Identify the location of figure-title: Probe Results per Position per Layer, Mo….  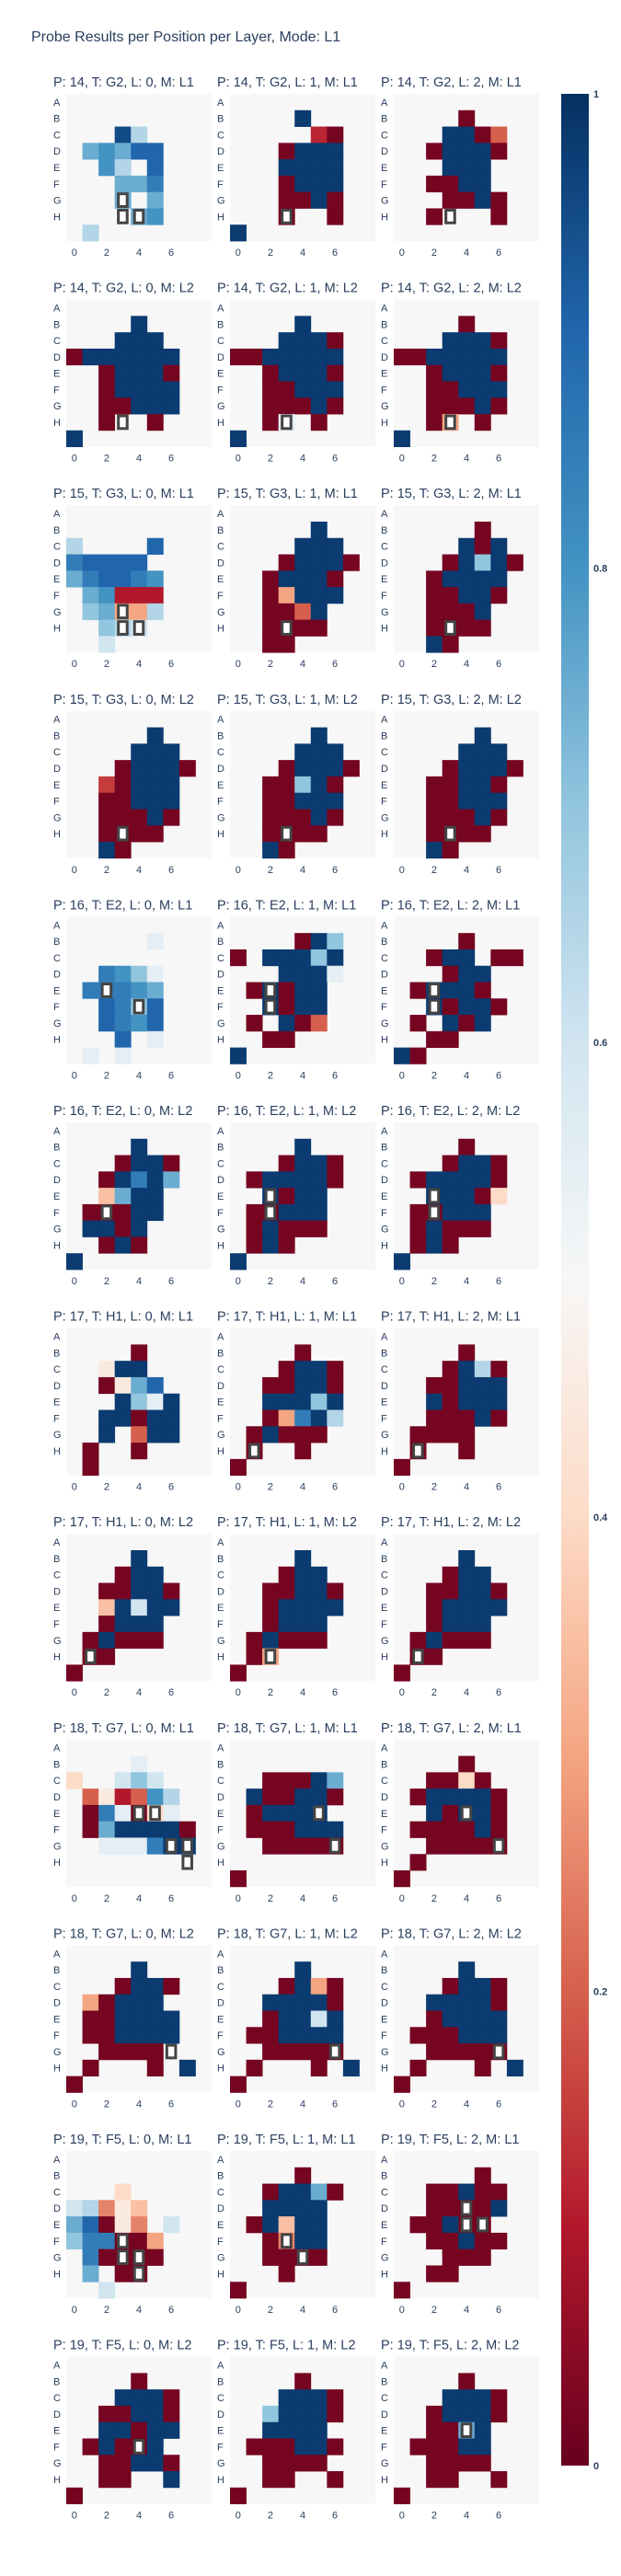
(186, 37).